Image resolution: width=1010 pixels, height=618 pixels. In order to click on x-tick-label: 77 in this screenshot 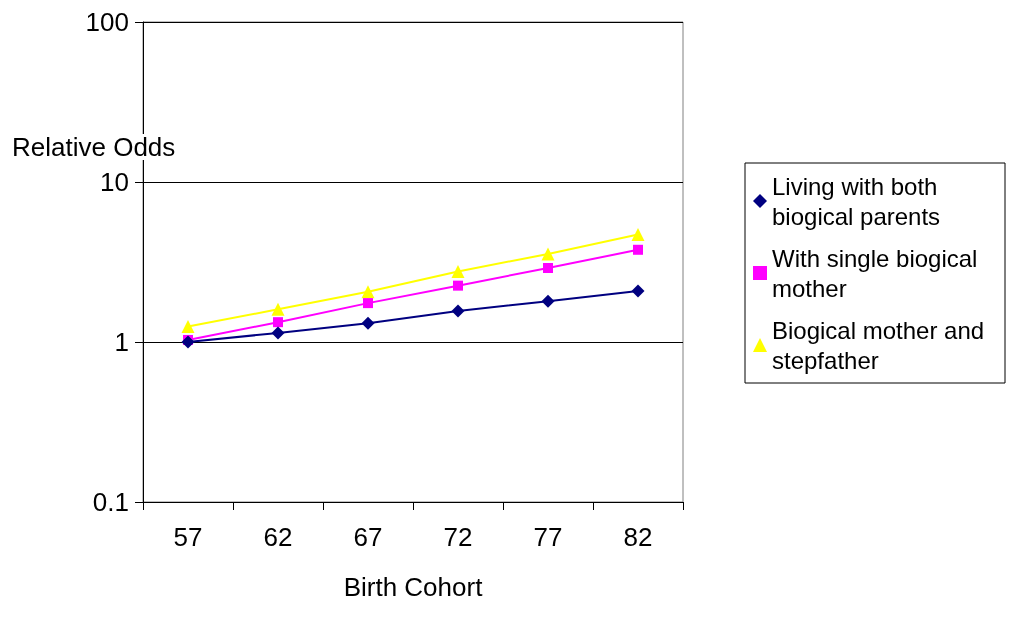, I will do `click(548, 537)`.